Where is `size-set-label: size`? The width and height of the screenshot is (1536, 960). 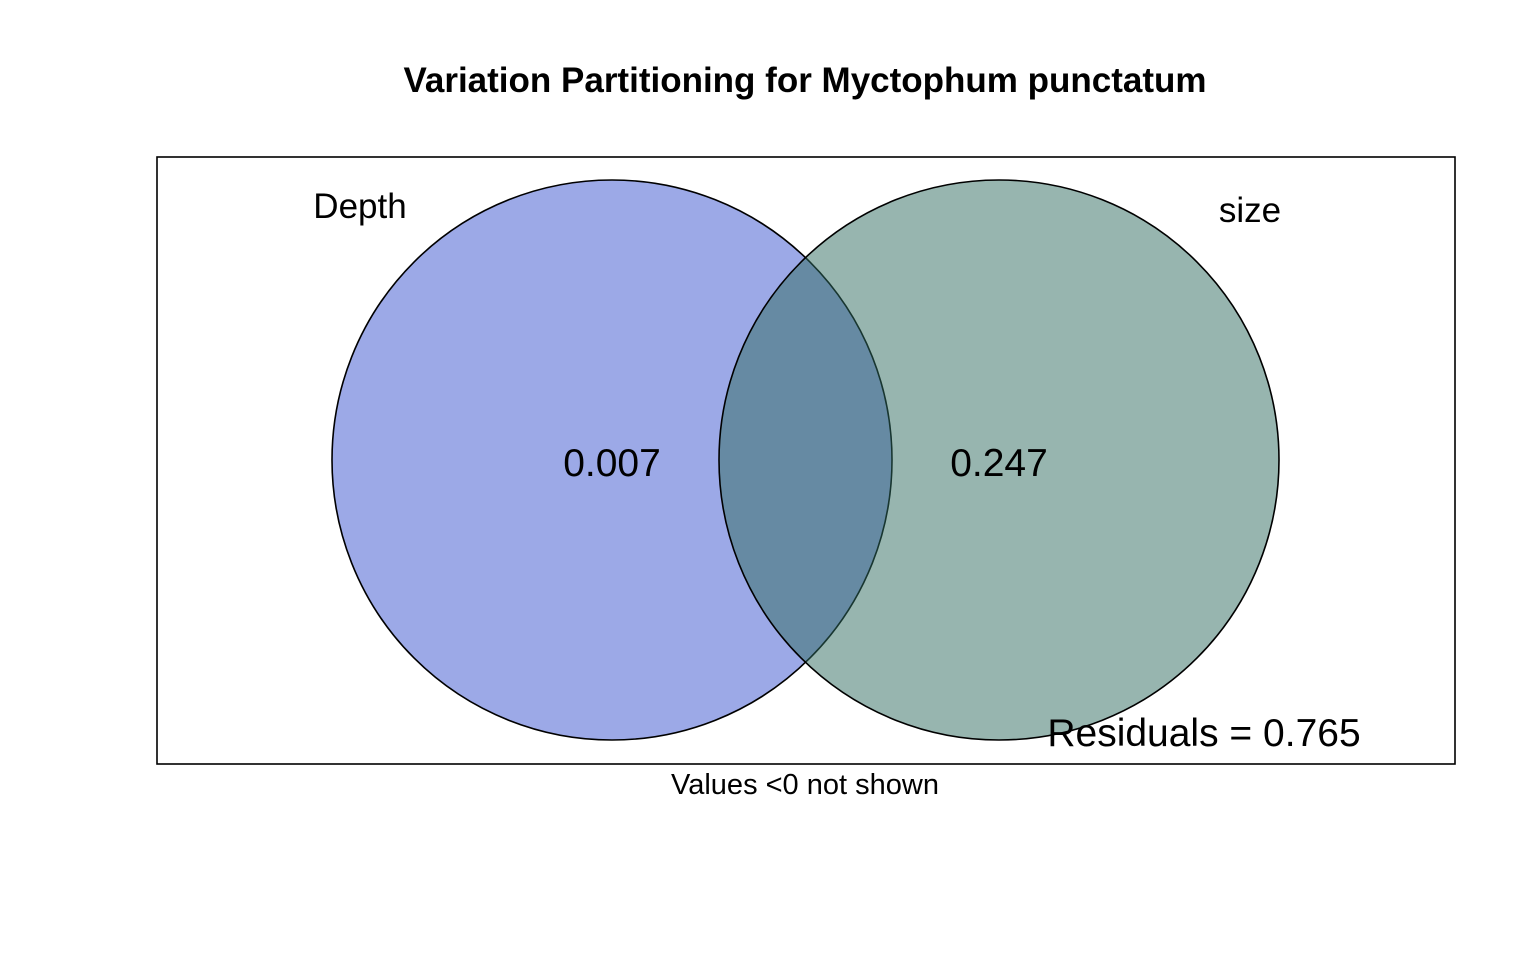
size-set-label: size is located at coordinates (1250, 210).